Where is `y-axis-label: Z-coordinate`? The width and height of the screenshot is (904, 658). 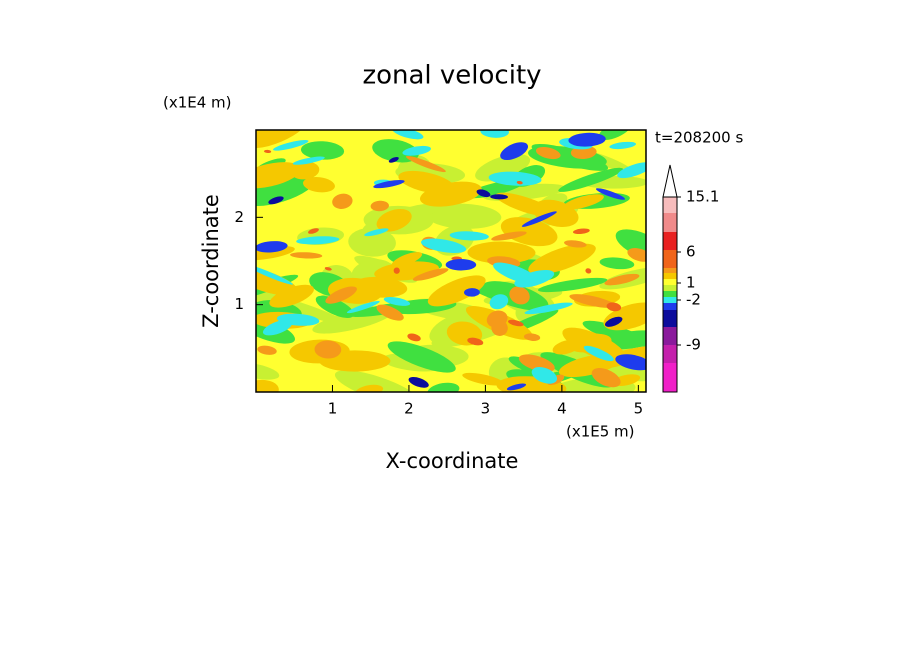
y-axis-label: Z-coordinate is located at coordinates (211, 261).